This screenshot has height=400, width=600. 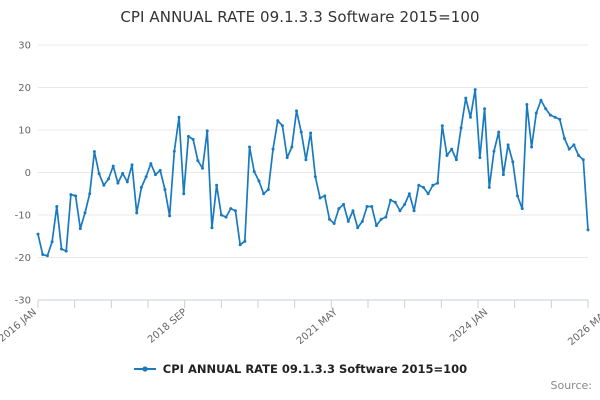 What do you see at coordinates (23, 301) in the screenshot?
I see `y-axis-tick-label: -30` at bounding box center [23, 301].